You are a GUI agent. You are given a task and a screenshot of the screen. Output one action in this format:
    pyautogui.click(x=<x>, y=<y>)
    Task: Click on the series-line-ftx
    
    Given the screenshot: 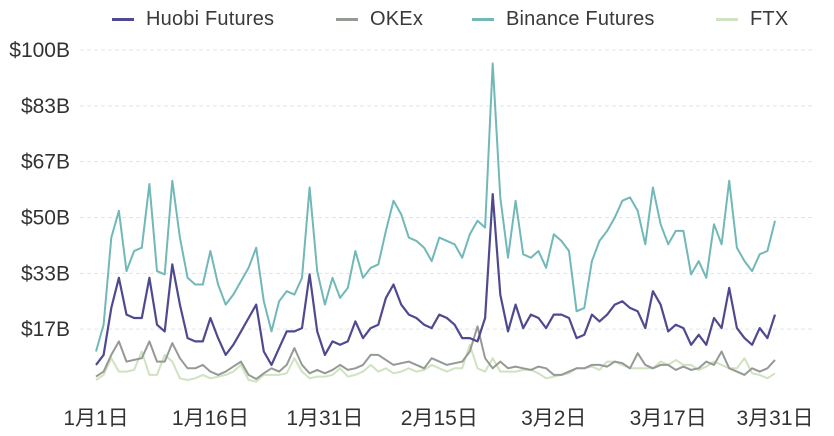 What is the action you would take?
    pyautogui.click(x=435, y=363)
    